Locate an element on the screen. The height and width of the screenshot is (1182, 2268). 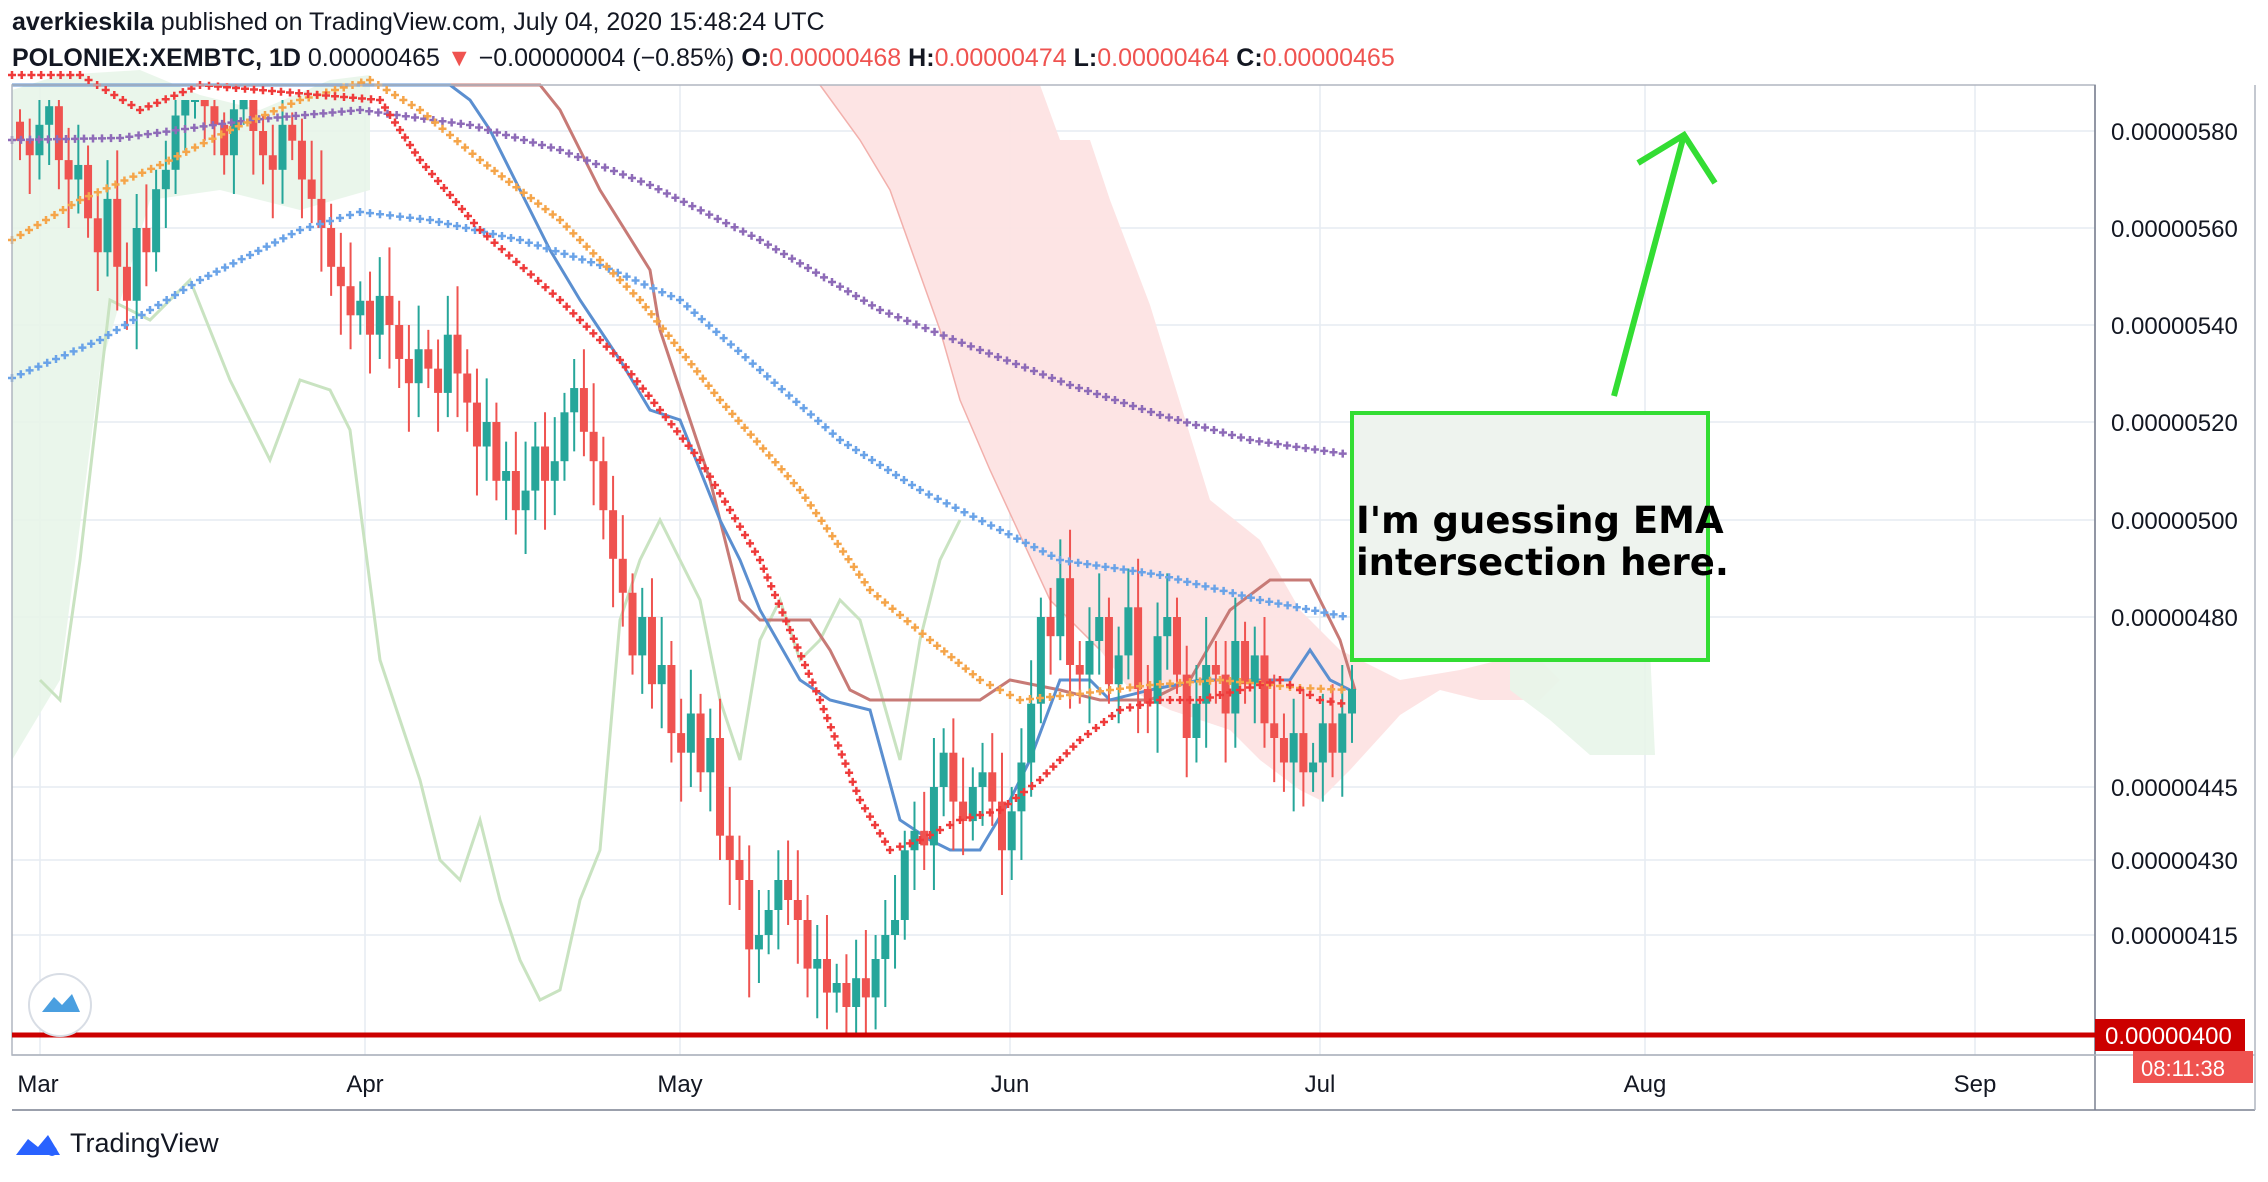
change-arrow-icon: ▼ is located at coordinates (459, 58).